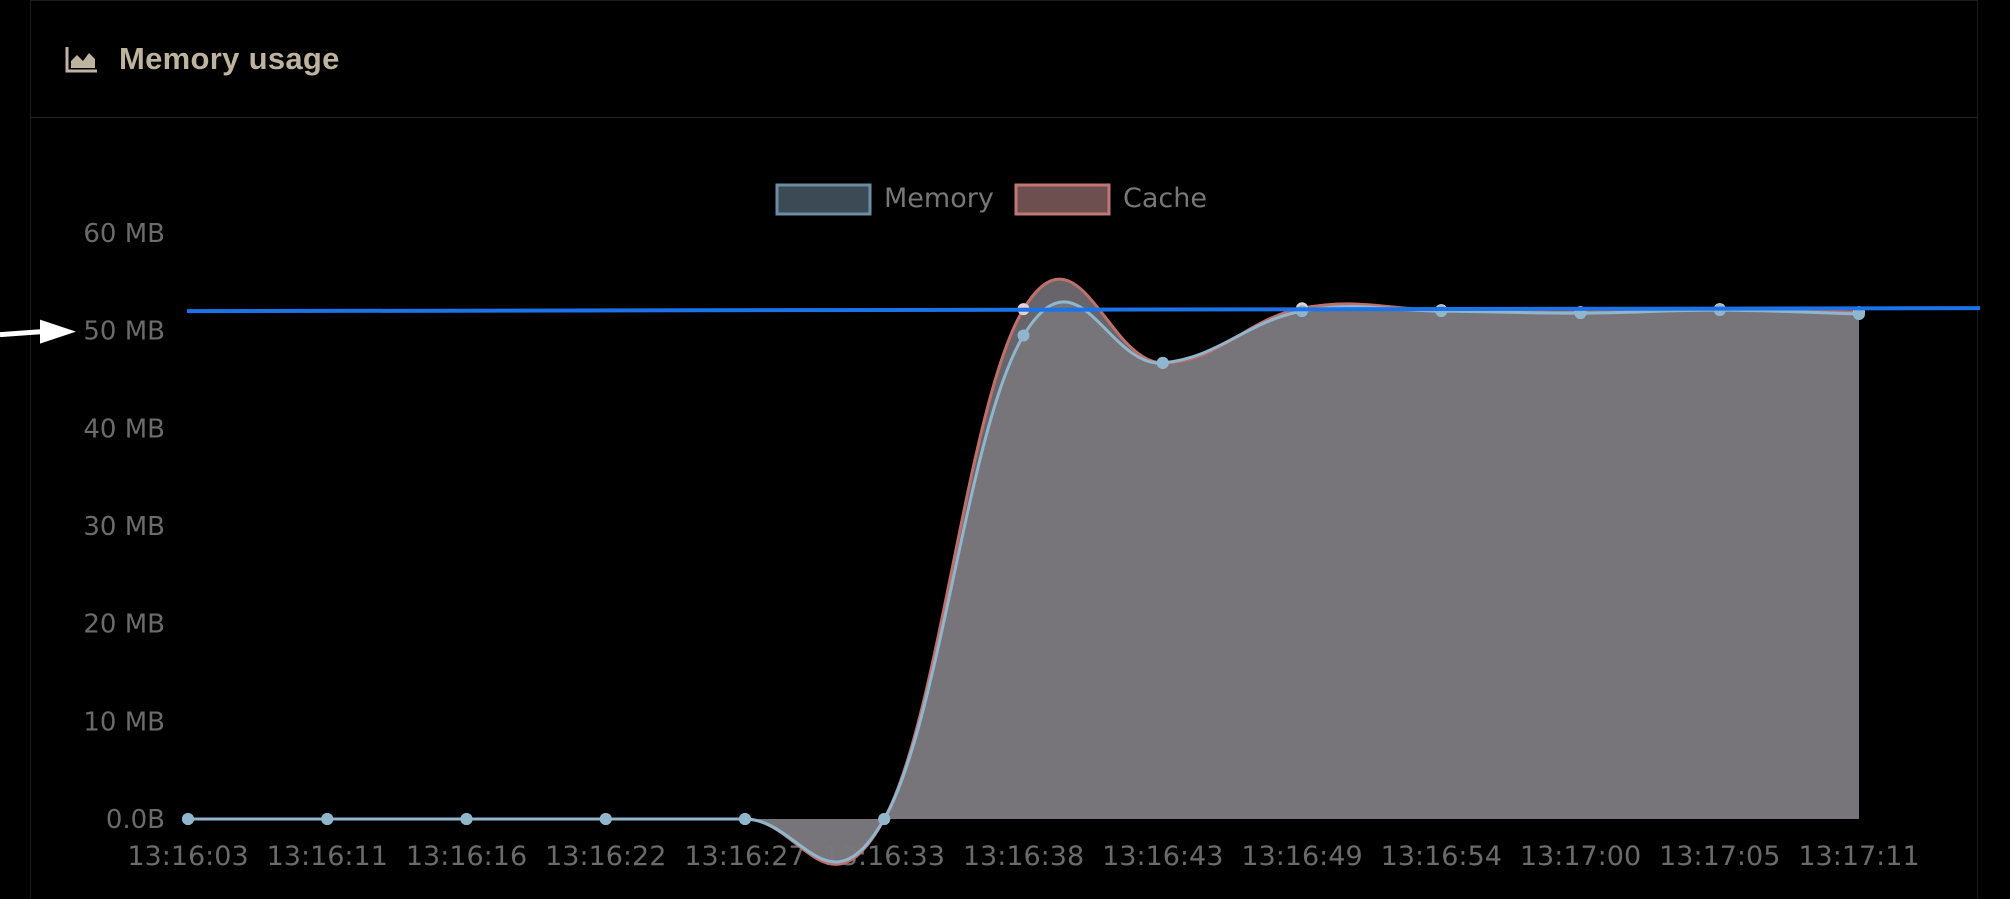  What do you see at coordinates (124, 429) in the screenshot?
I see `y-tick-label: 40 MB` at bounding box center [124, 429].